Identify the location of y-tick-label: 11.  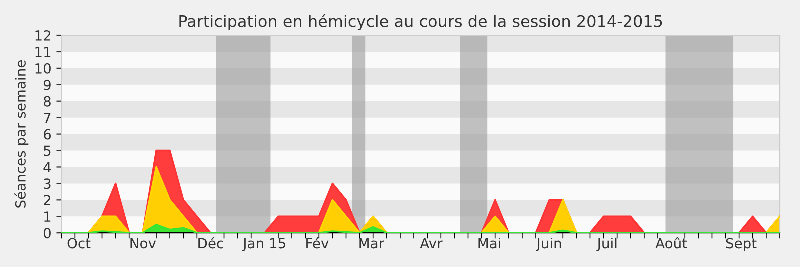
(43, 52).